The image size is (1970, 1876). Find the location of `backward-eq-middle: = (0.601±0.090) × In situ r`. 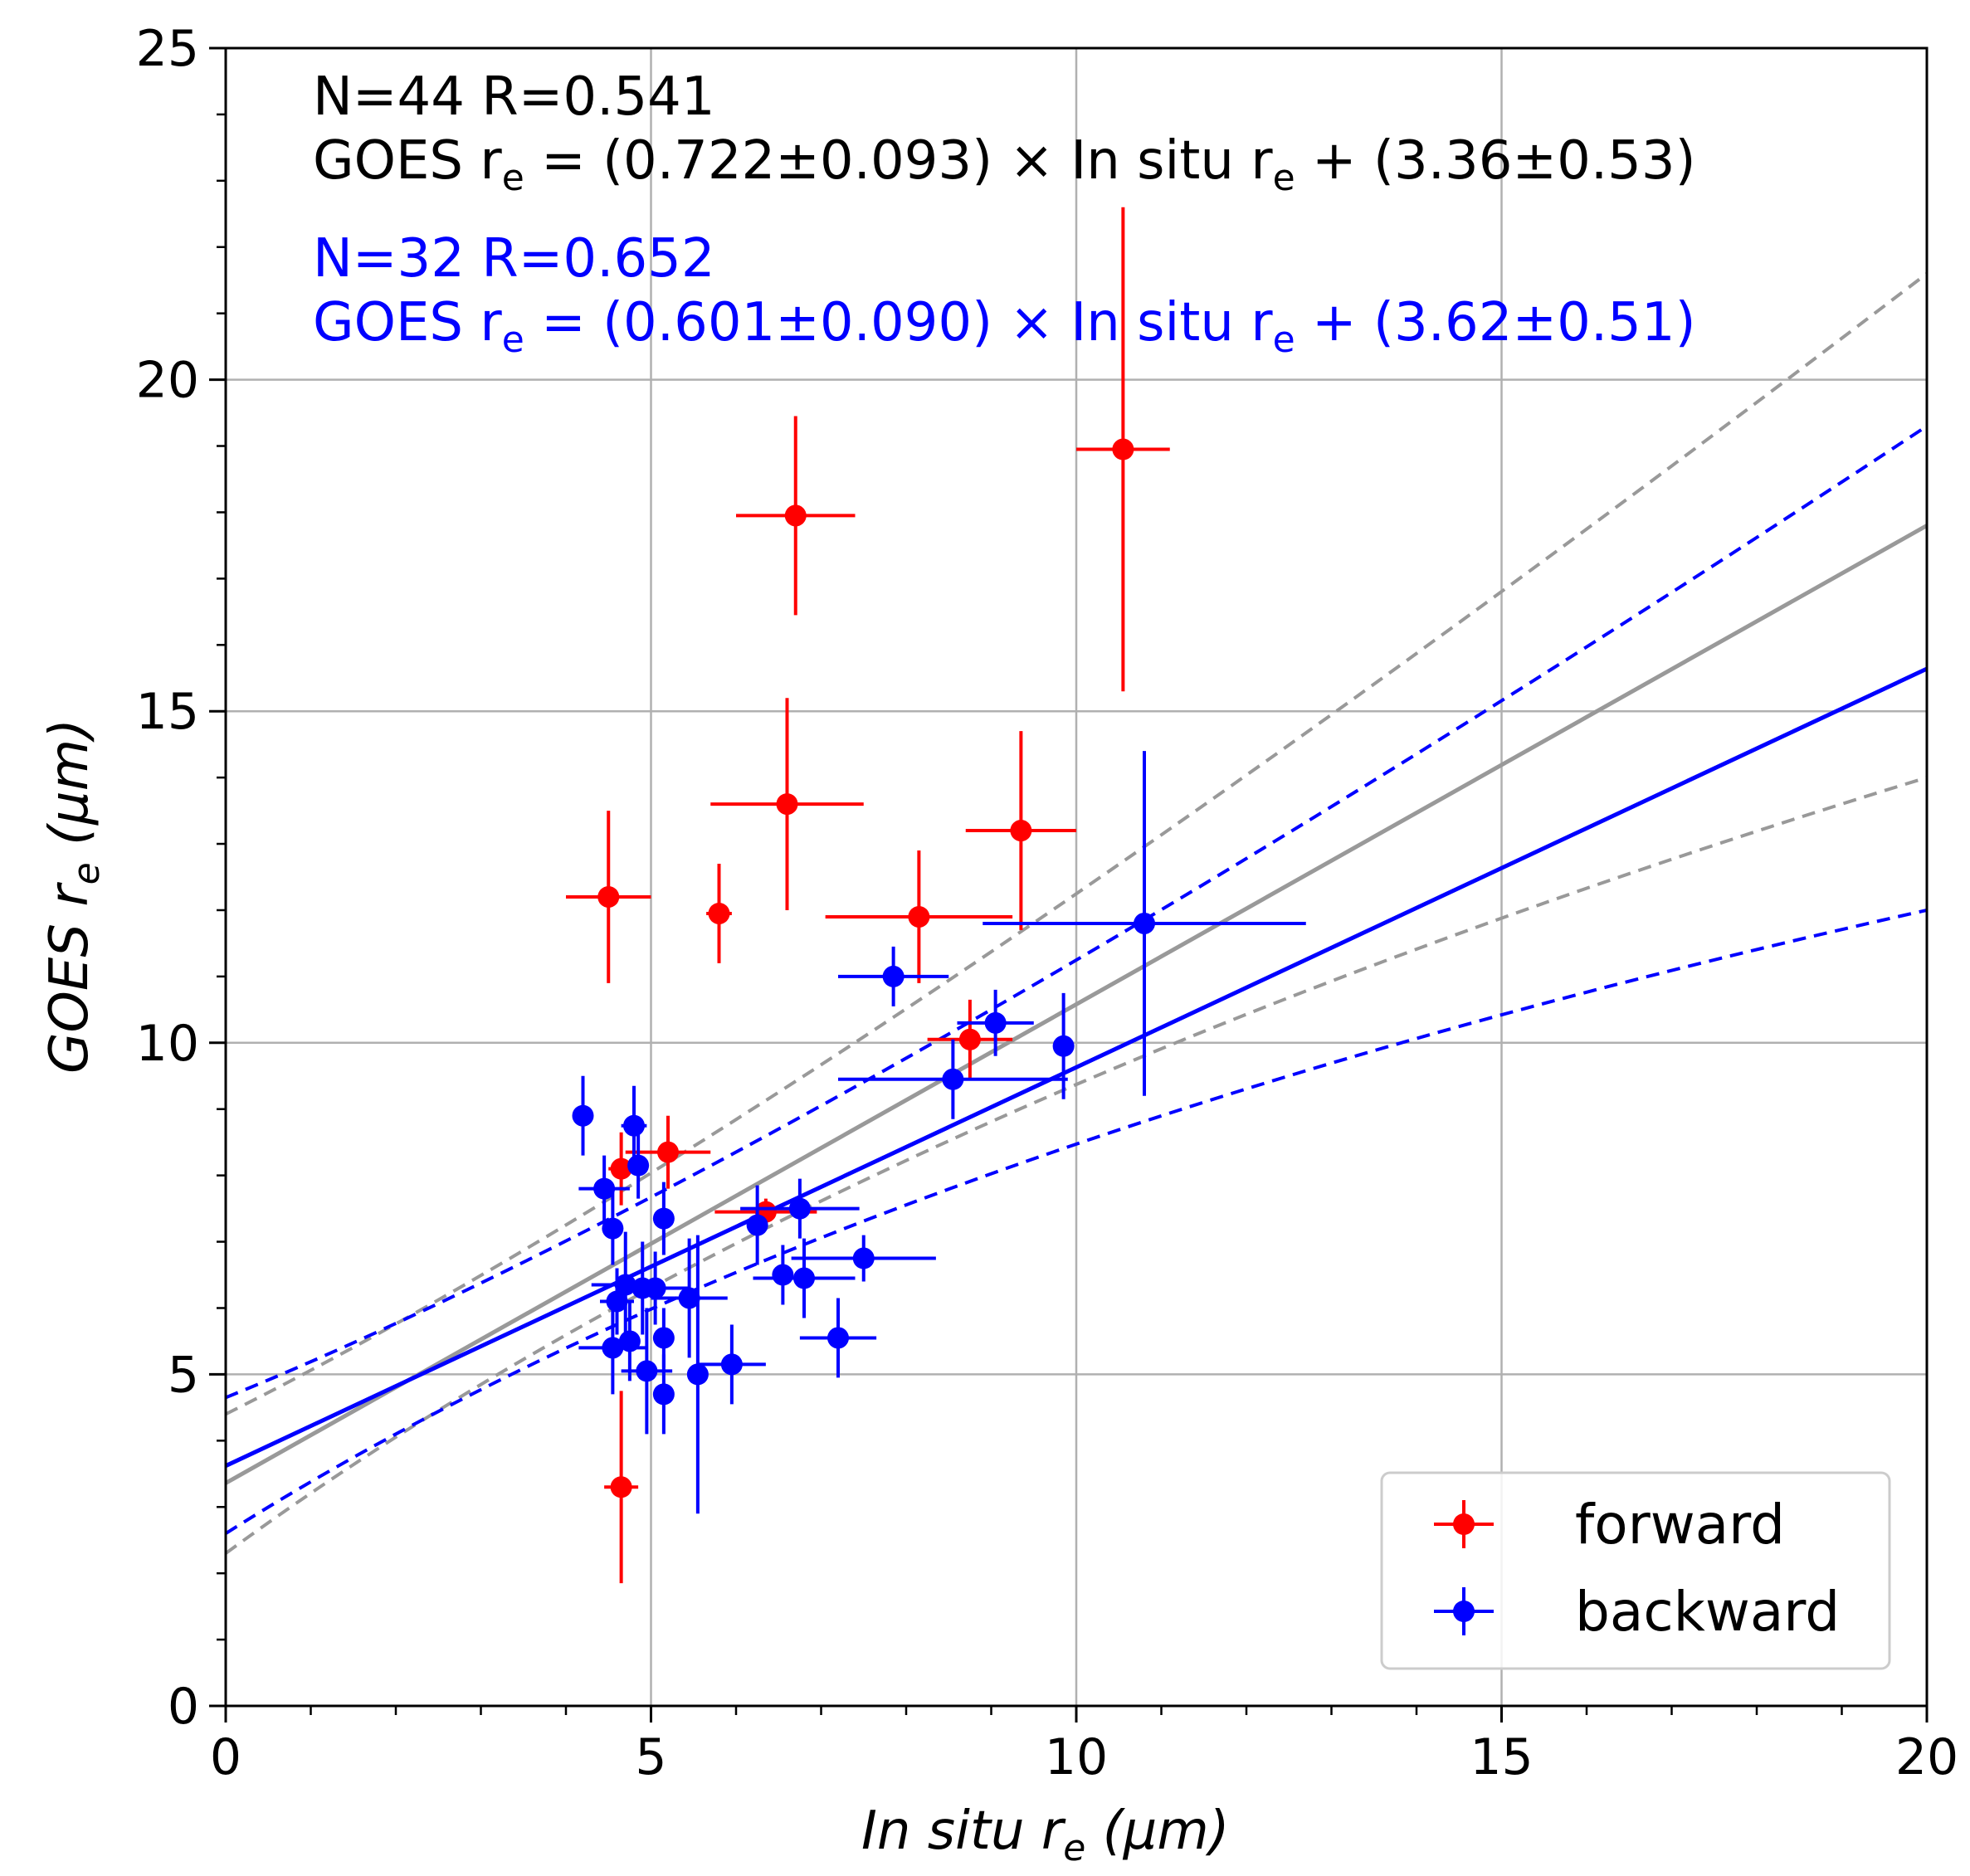

backward-eq-middle: = (0.601±0.090) × In situ r is located at coordinates (899, 322).